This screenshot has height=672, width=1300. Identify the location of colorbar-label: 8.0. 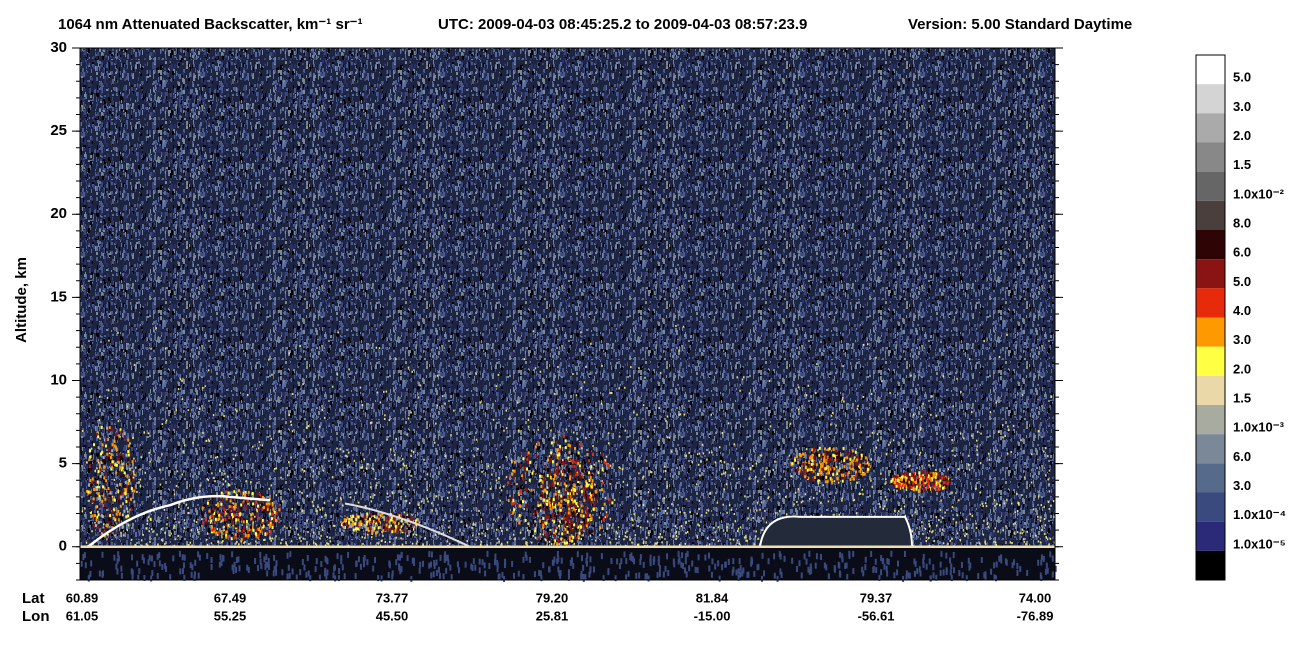
(1242, 222).